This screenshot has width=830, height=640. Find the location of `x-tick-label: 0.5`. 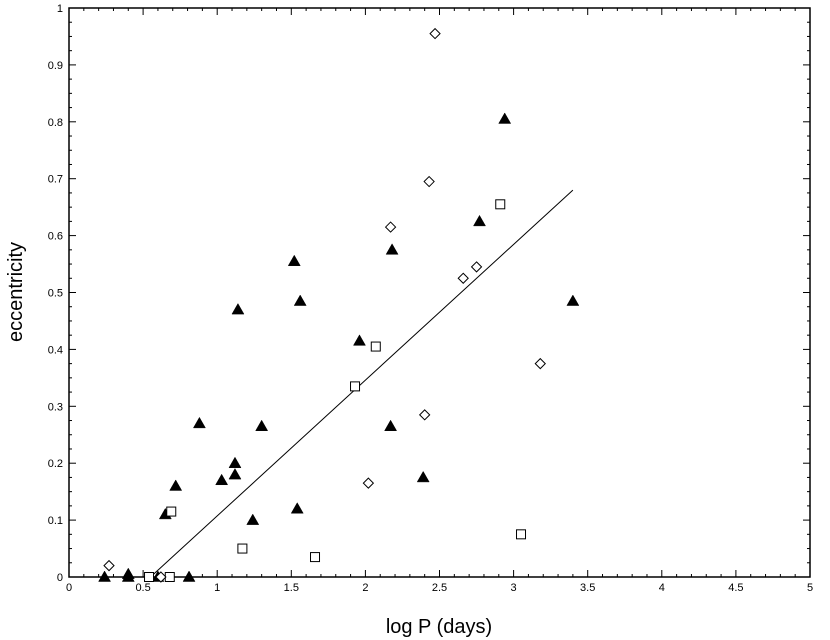

x-tick-label: 0.5 is located at coordinates (142, 588).